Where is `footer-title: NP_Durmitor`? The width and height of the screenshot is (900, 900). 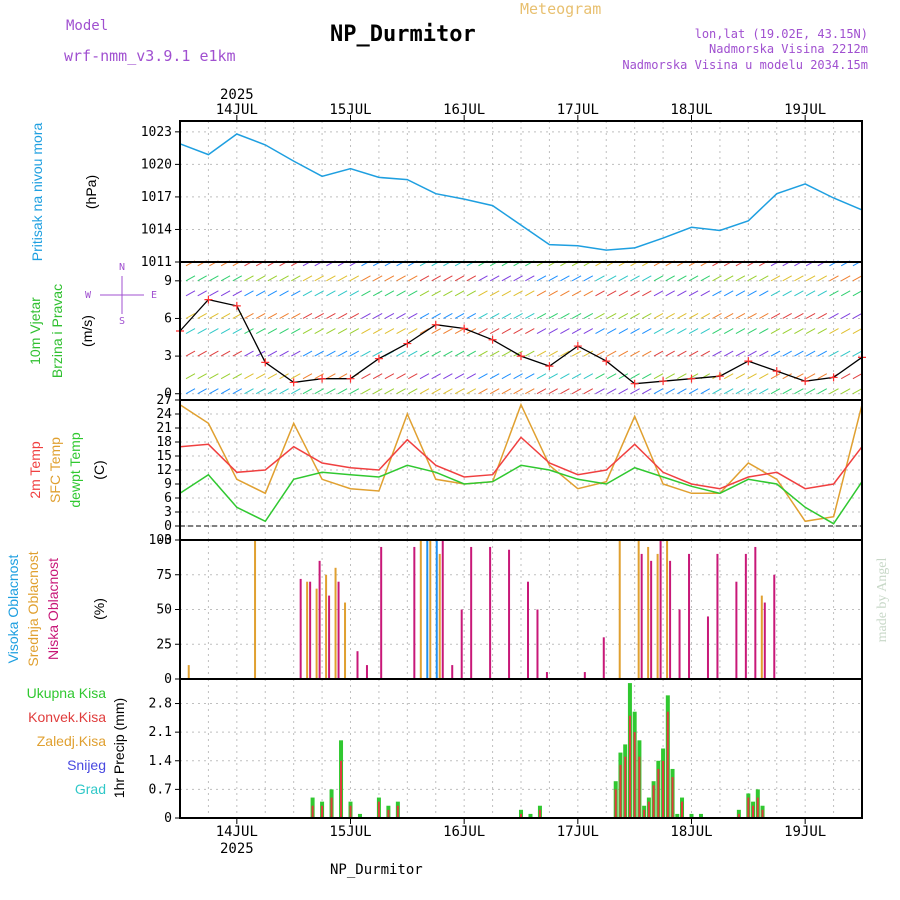 footer-title: NP_Durmitor is located at coordinates (376, 870).